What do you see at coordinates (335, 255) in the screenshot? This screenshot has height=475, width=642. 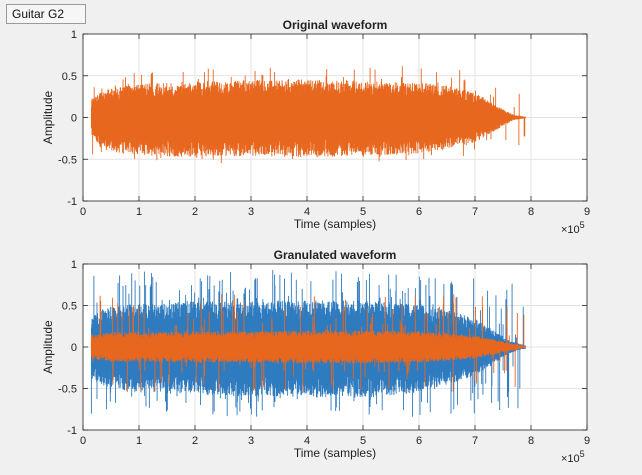 I see `chart-title: Granulated waveform` at bounding box center [335, 255].